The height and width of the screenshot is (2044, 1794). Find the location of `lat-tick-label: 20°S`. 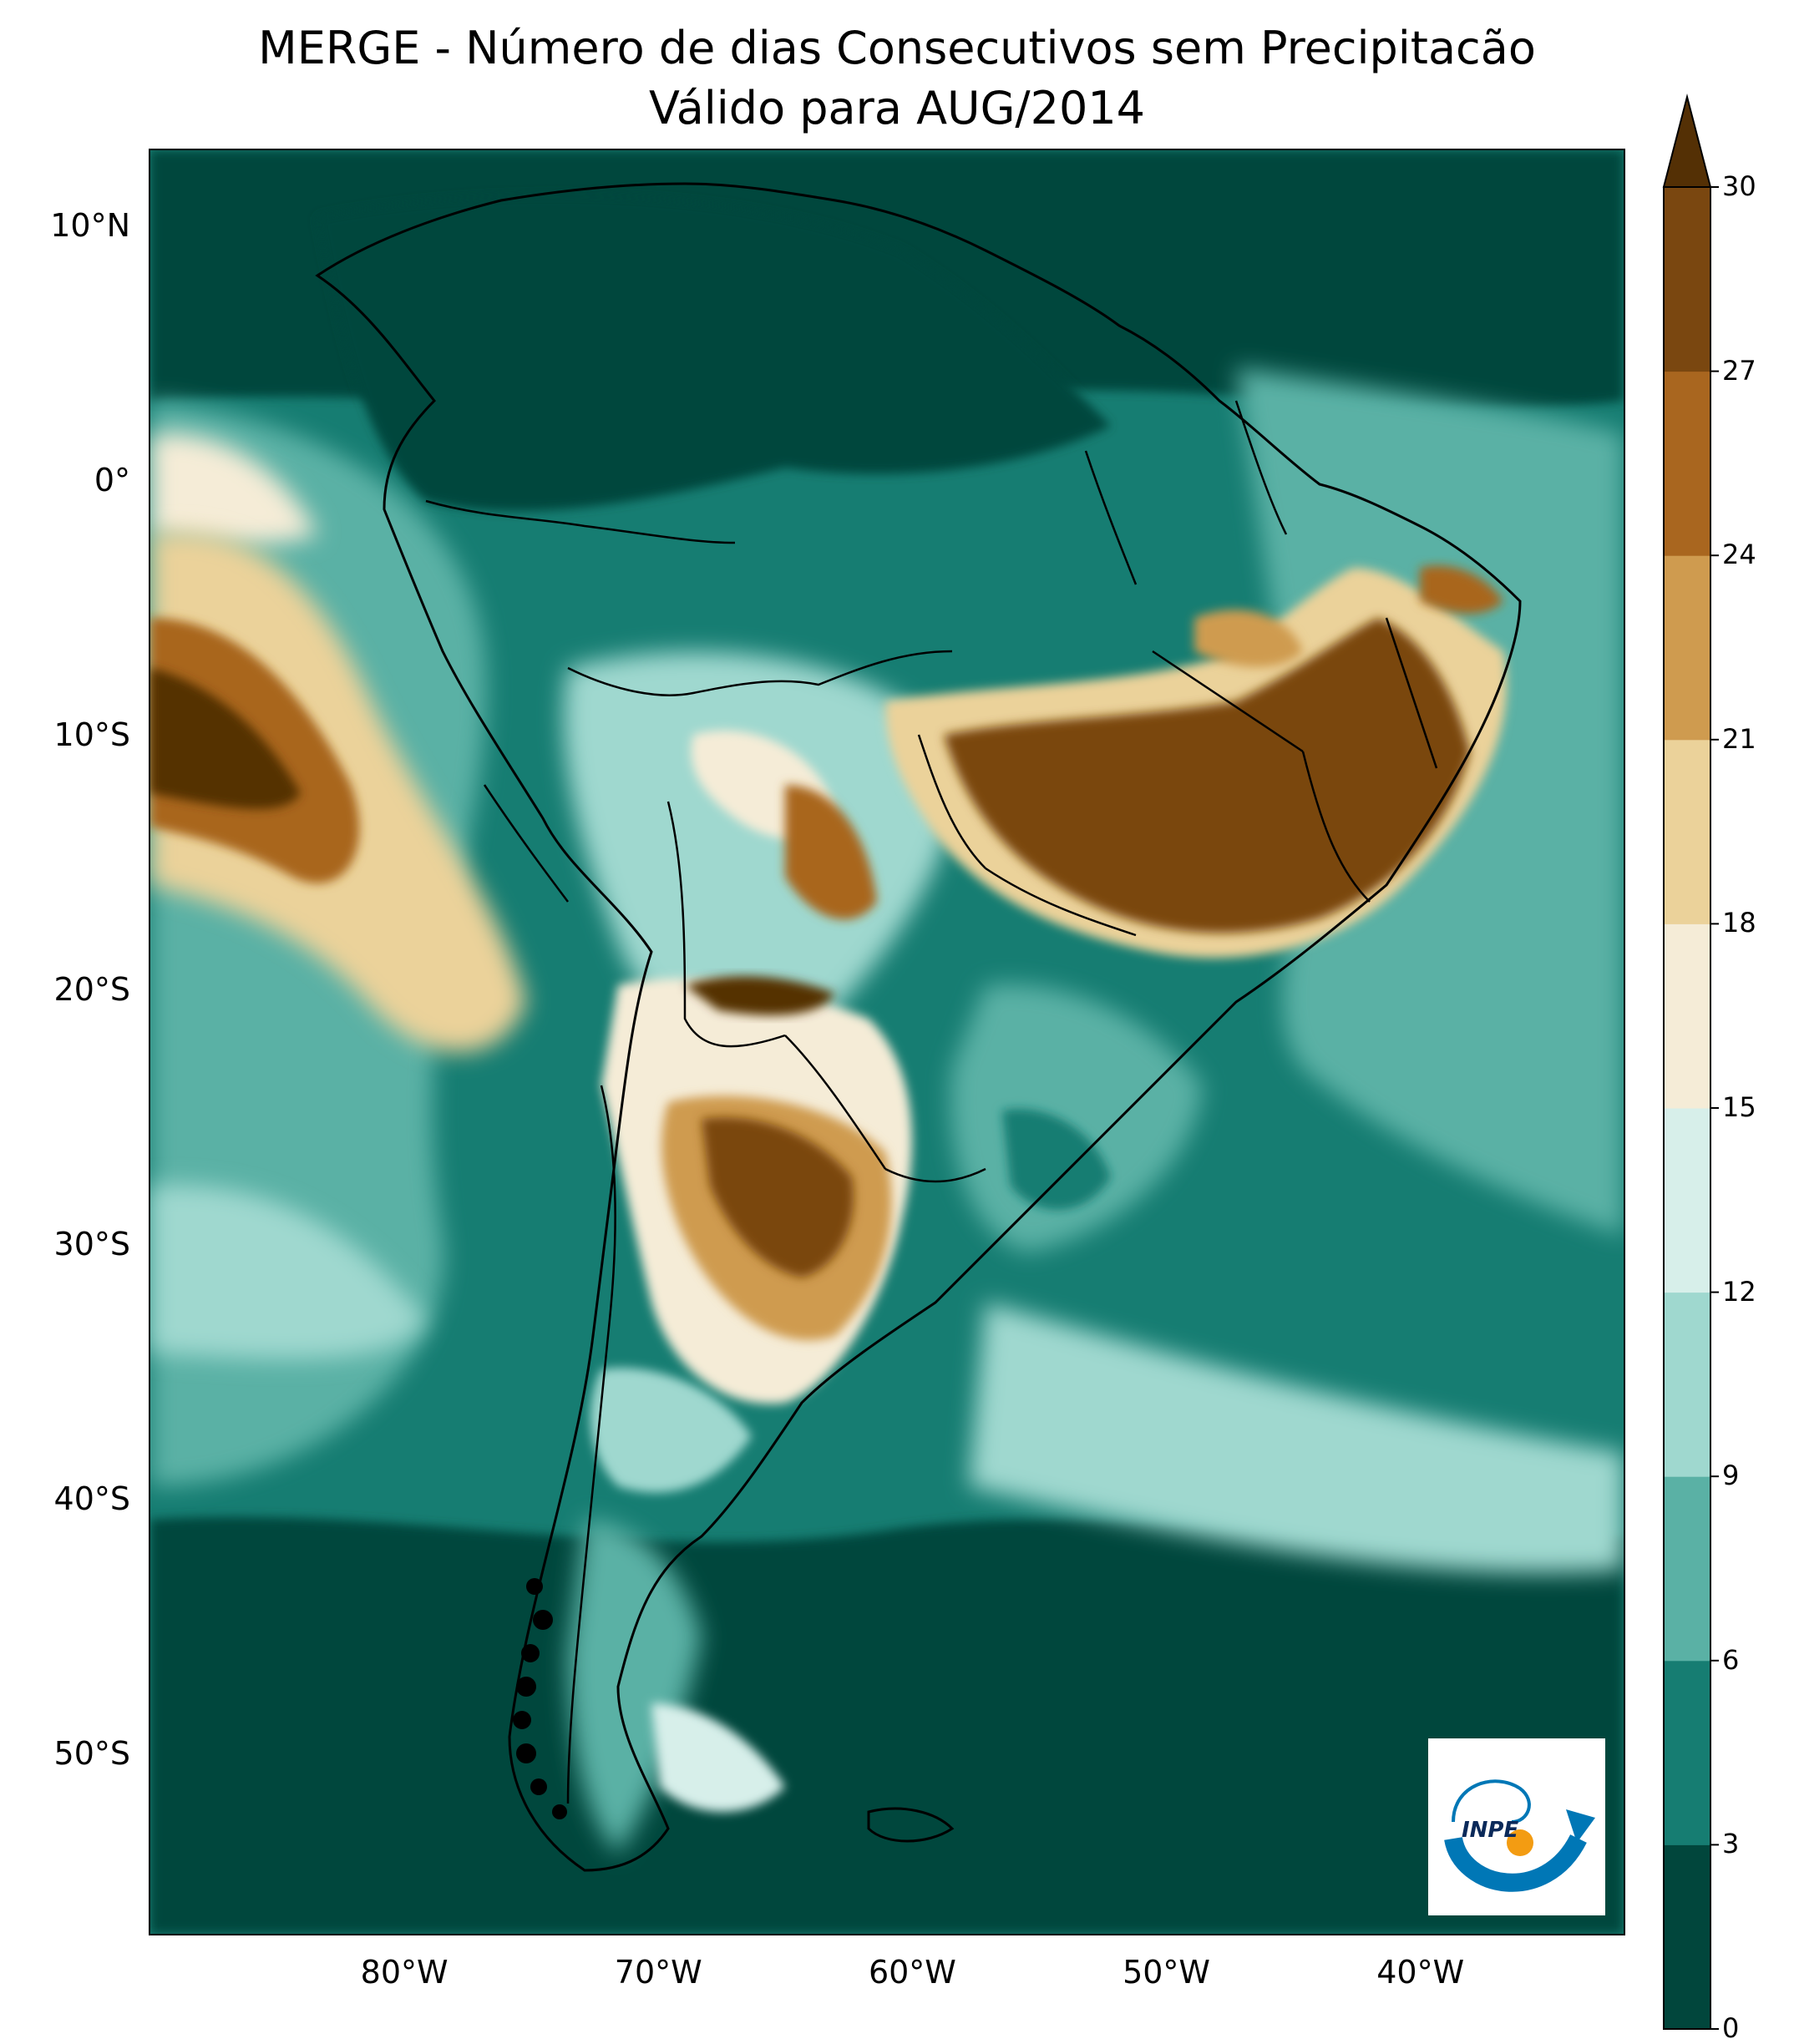

lat-tick-label: 20°S is located at coordinates (91, 989).